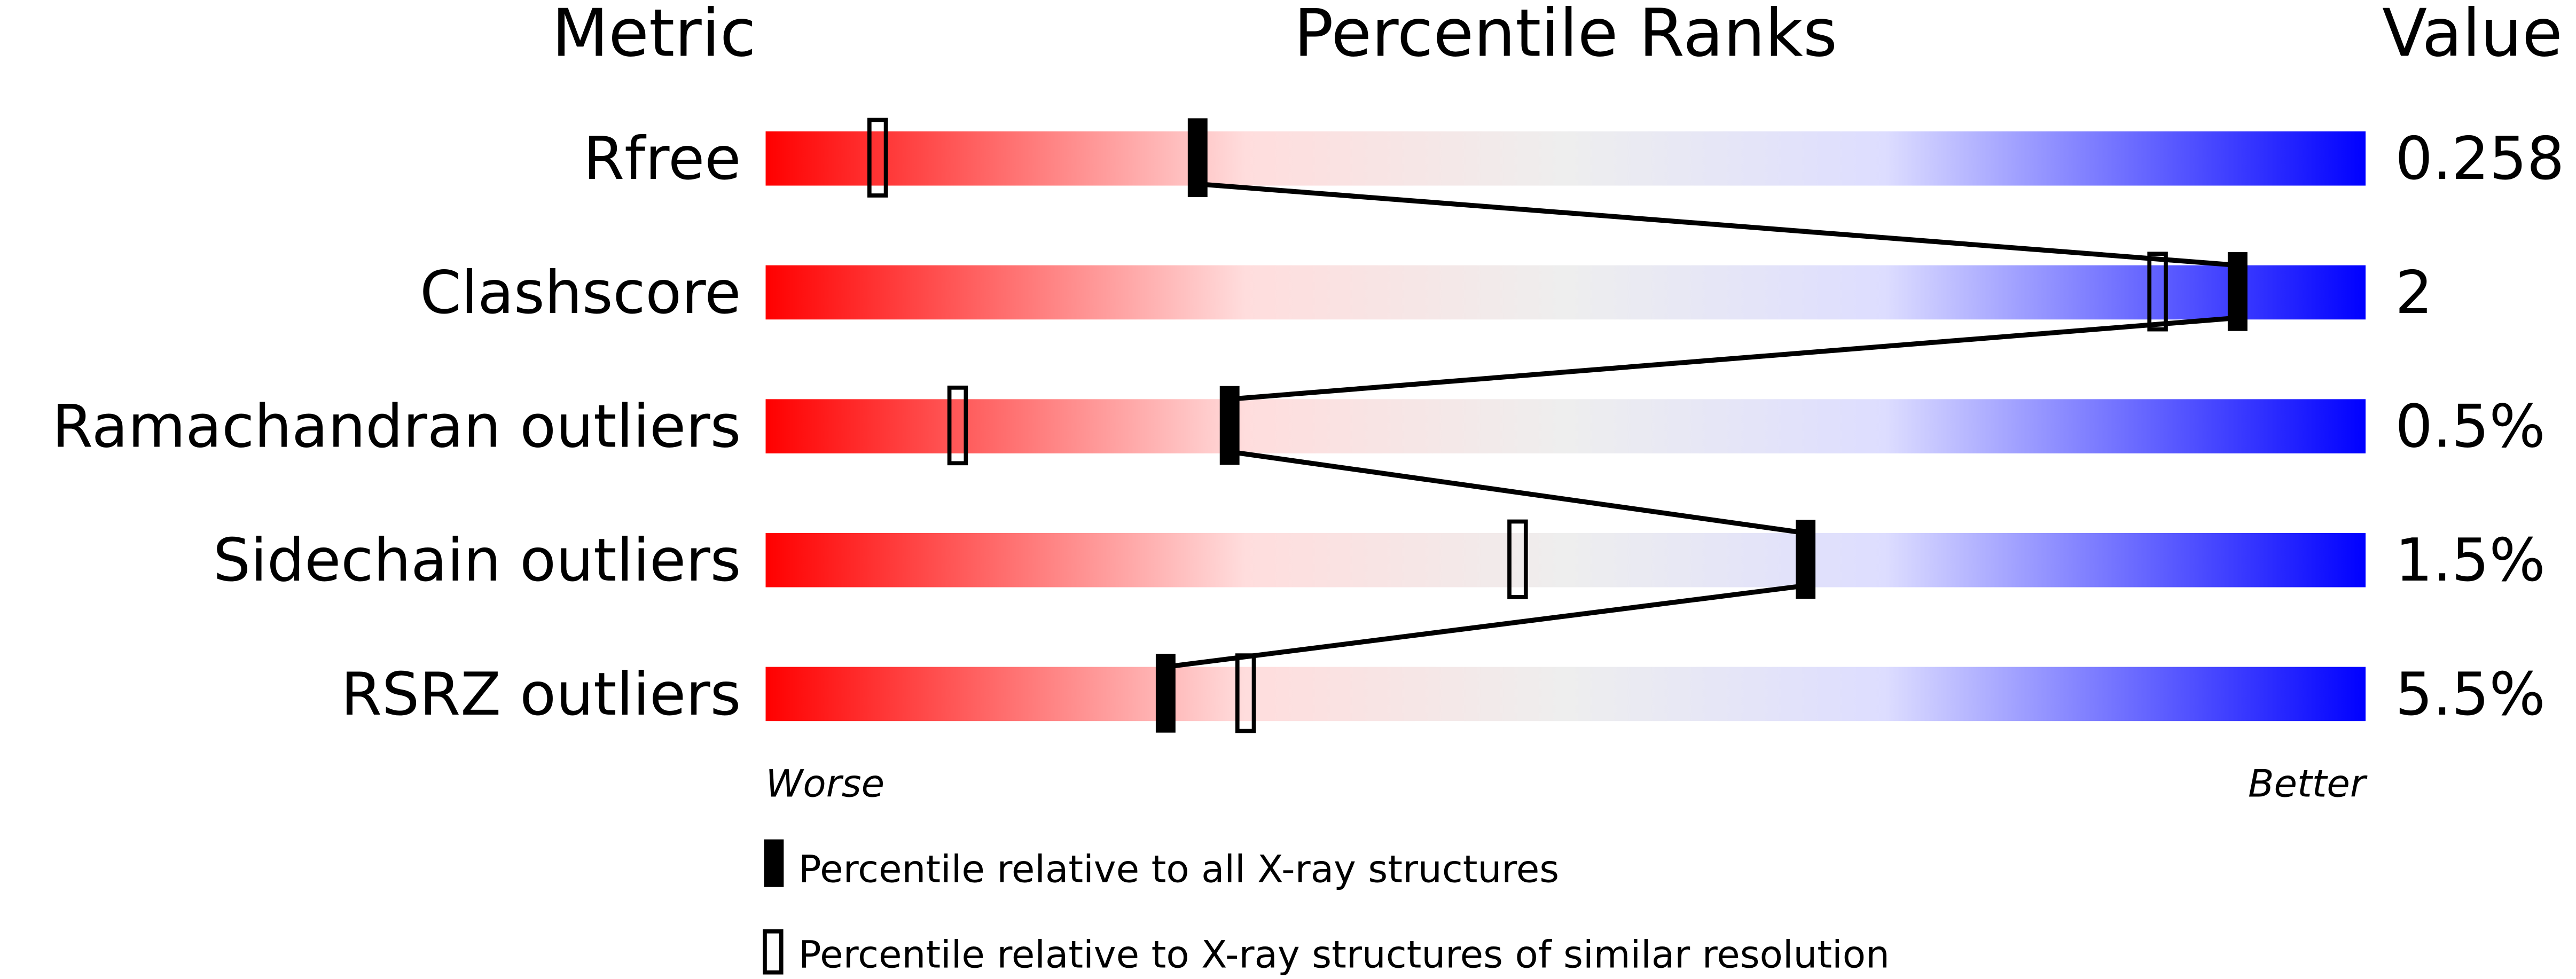  What do you see at coordinates (477, 560) in the screenshot?
I see `metric-label: Sidechain outliers` at bounding box center [477, 560].